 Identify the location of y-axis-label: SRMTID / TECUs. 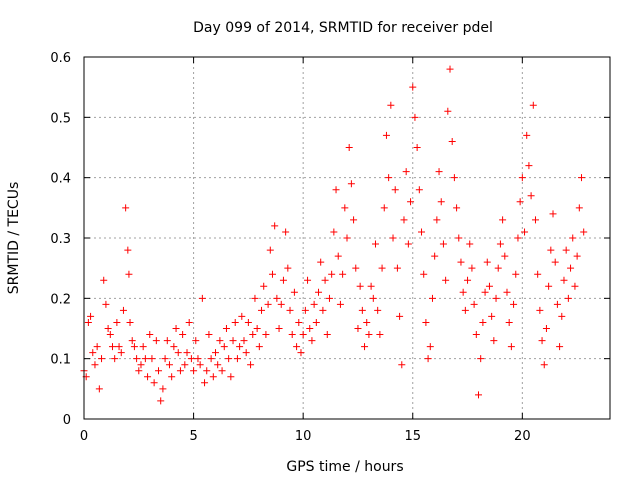
(14, 238).